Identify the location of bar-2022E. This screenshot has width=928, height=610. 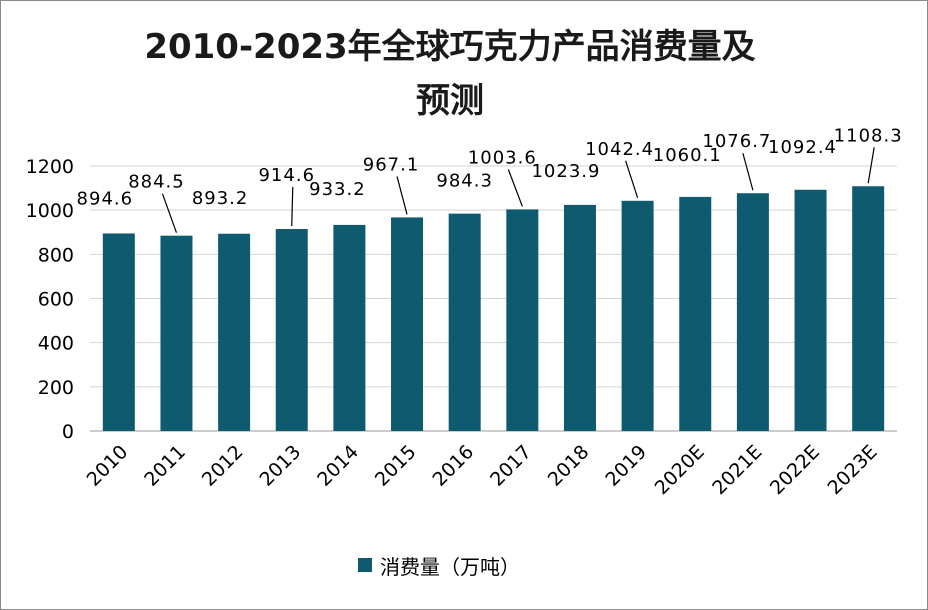
(810, 310).